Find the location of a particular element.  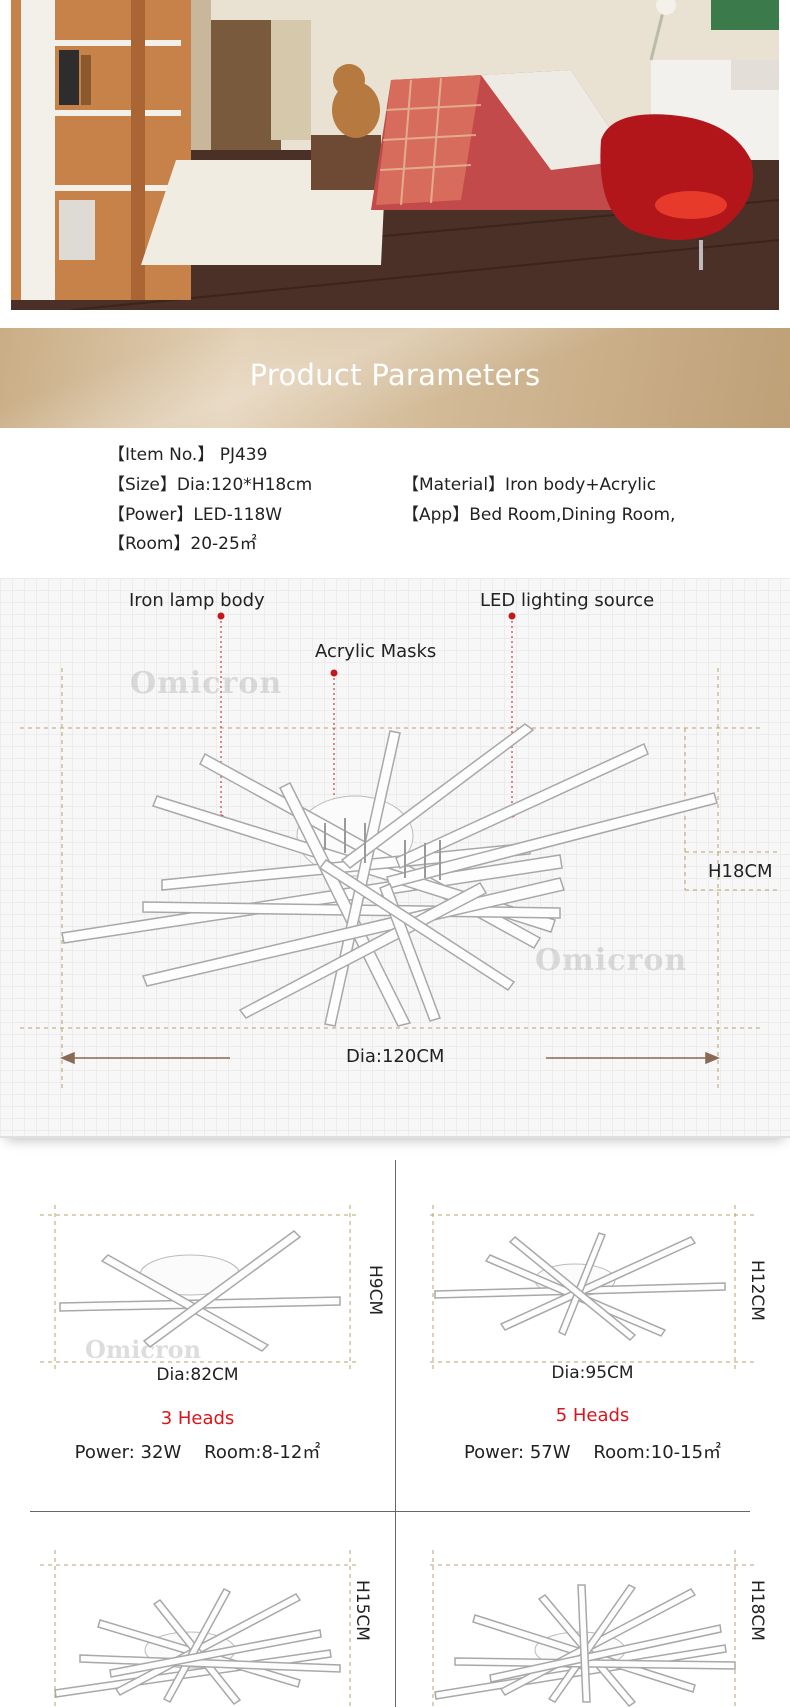

svg-text: Omicron is located at coordinates (143, 1349).